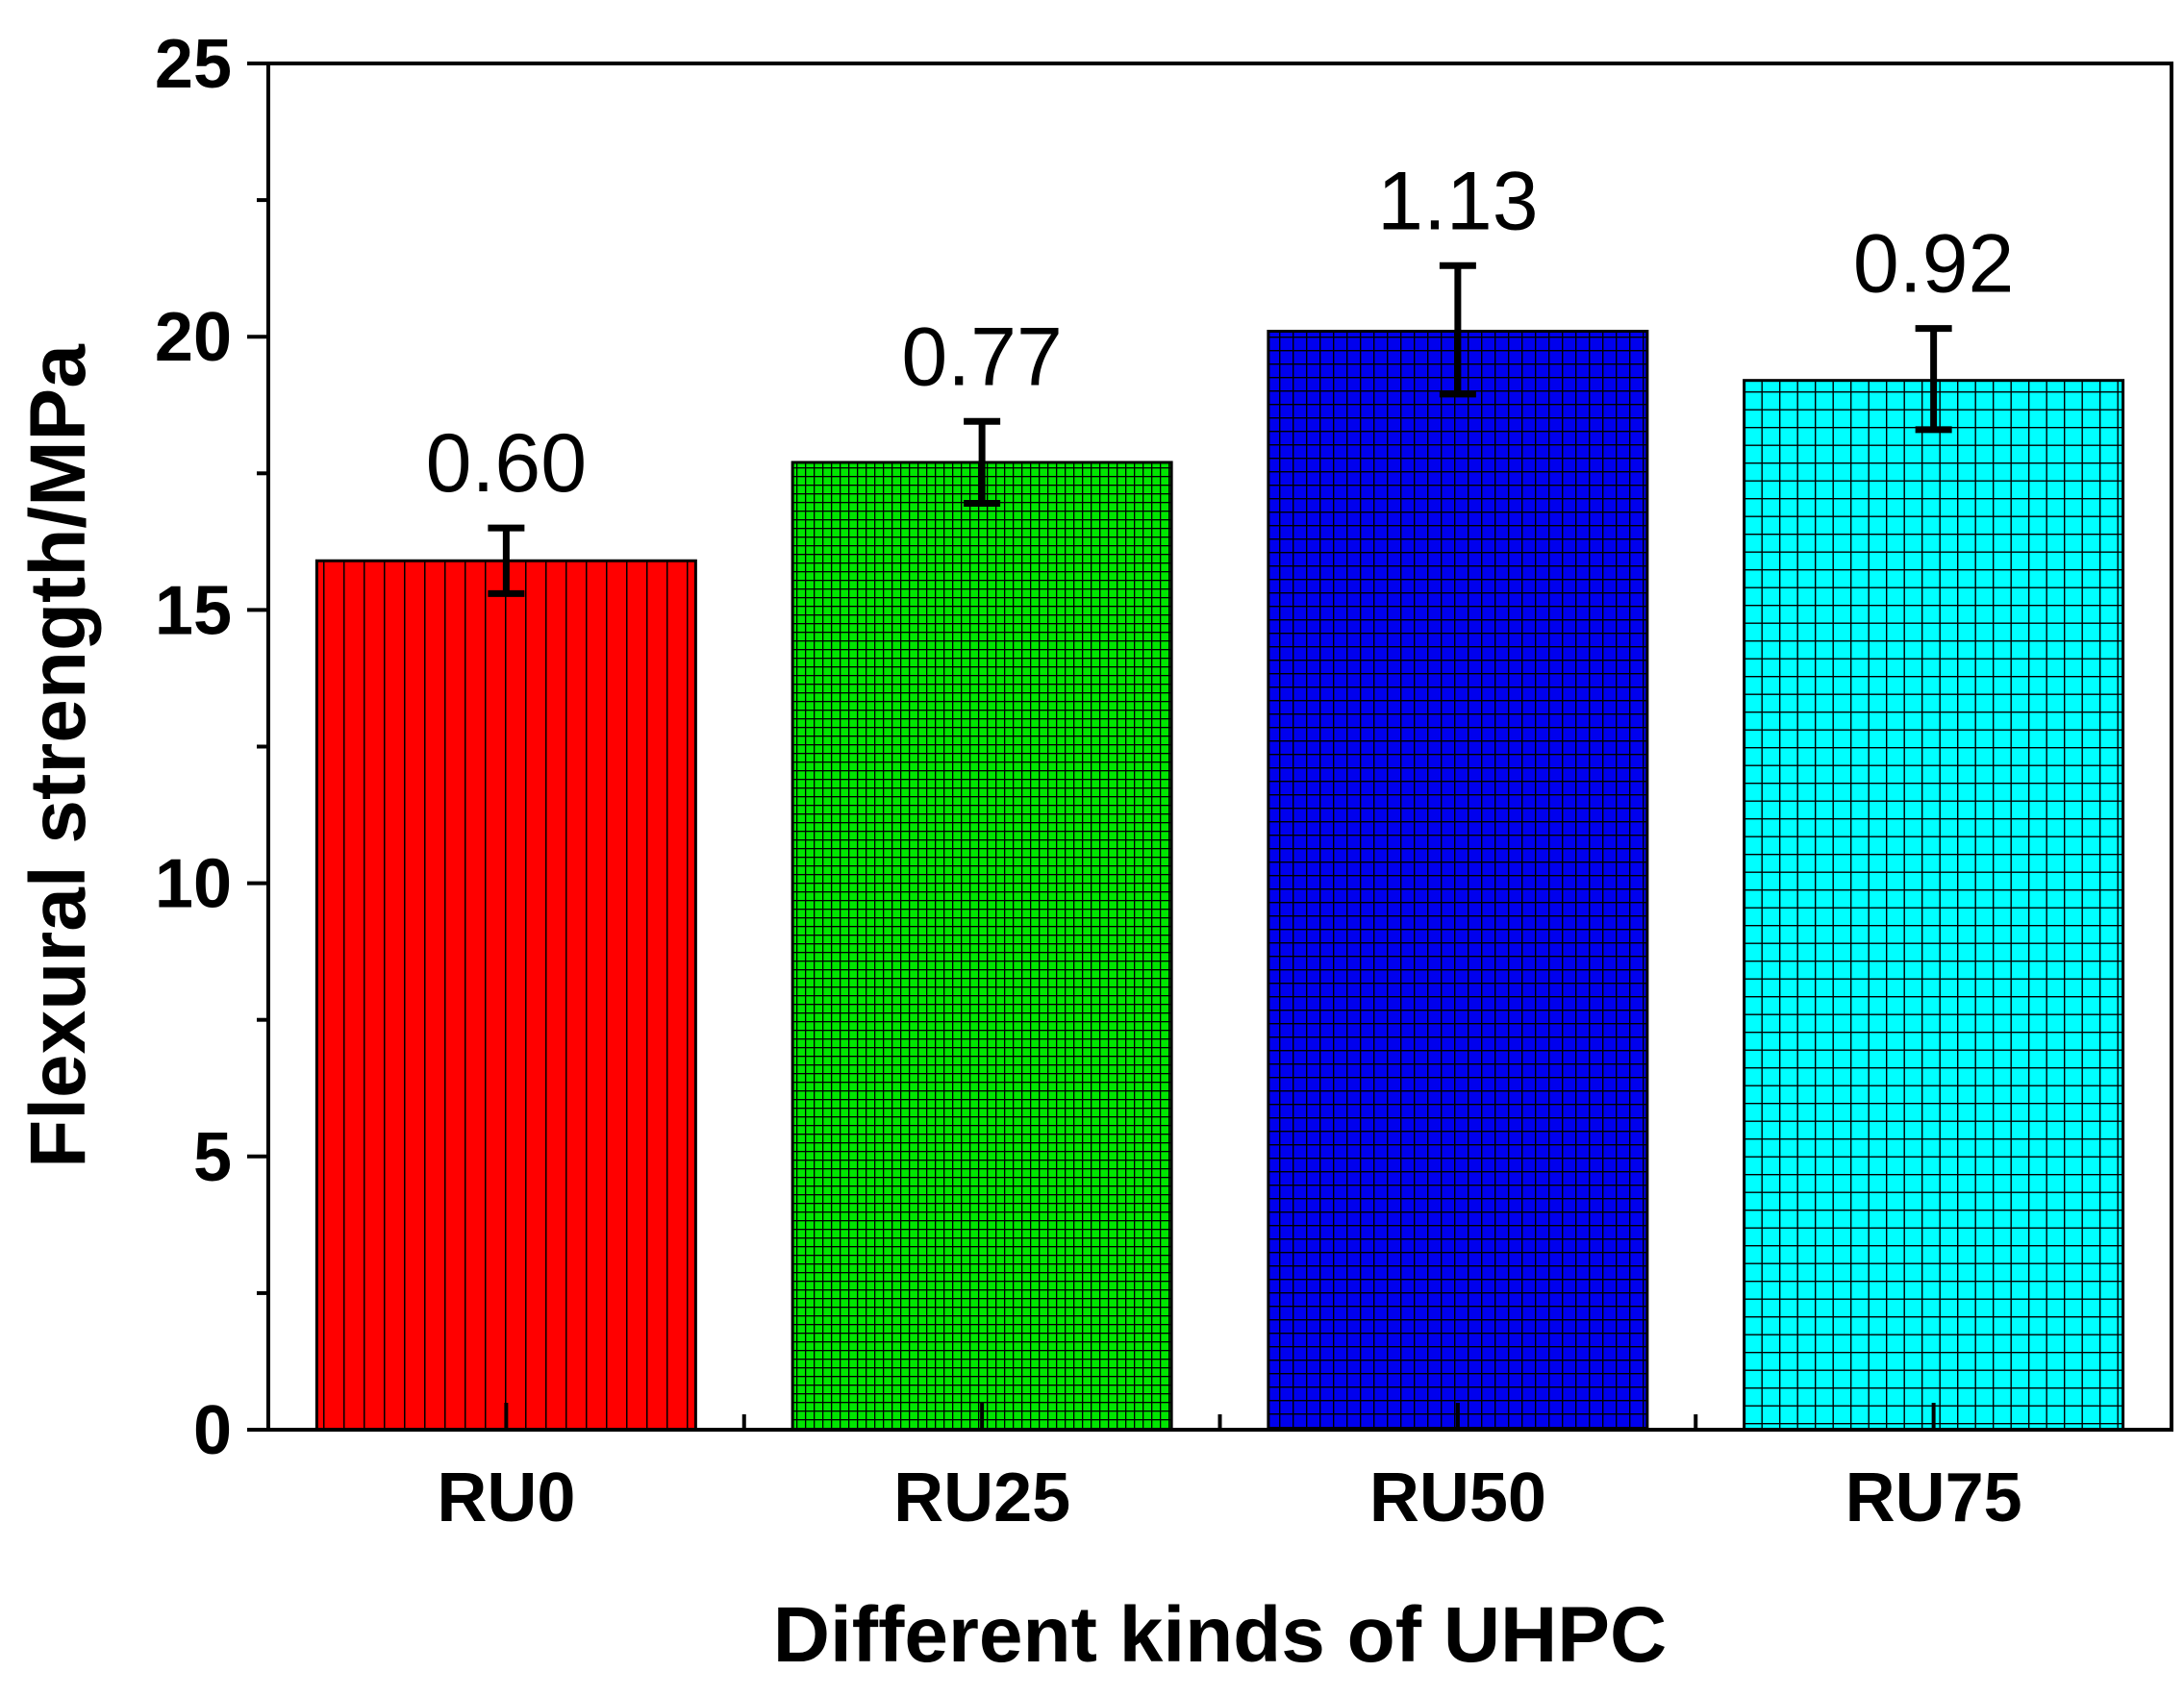  I want to click on bar-pattern-ru25, so click(982, 946).